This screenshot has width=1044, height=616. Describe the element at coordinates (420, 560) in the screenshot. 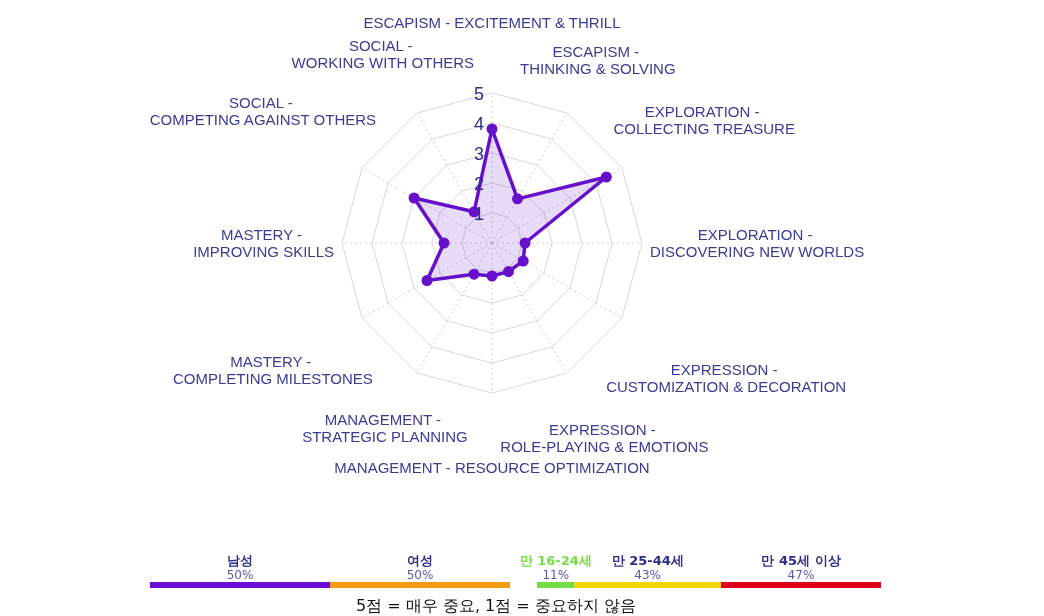

I see `series-label: 여성` at that location.